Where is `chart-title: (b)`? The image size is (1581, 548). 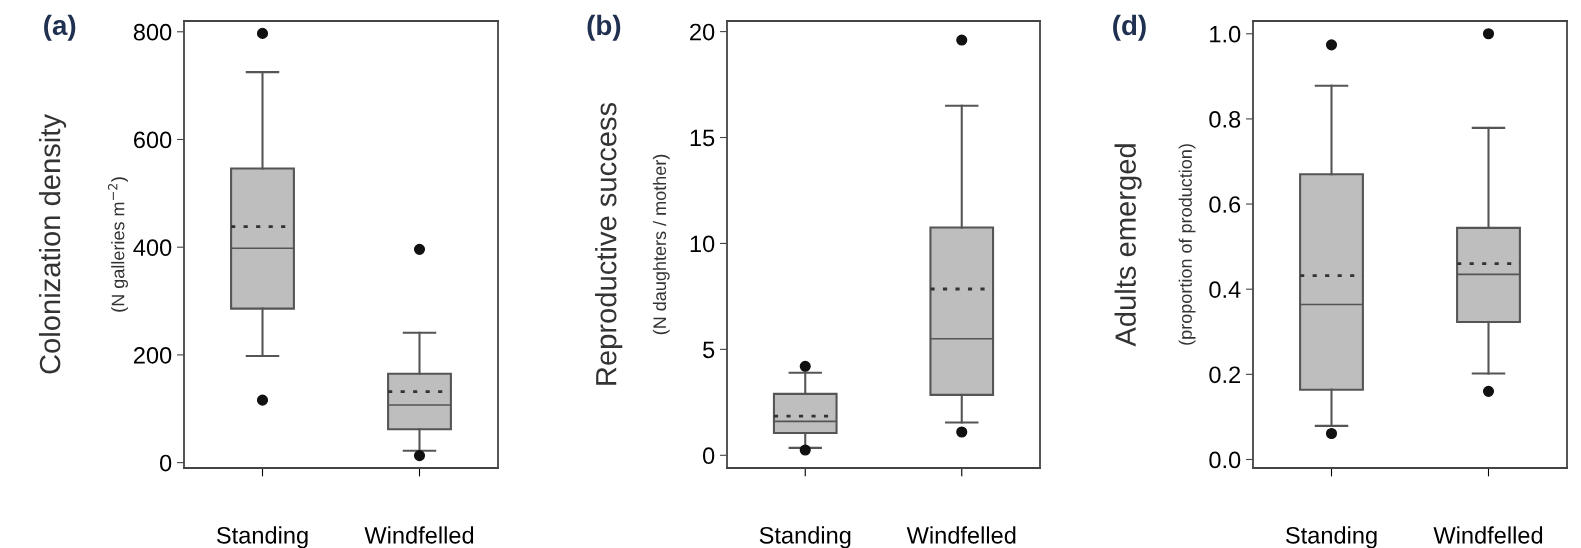 chart-title: (b) is located at coordinates (604, 27).